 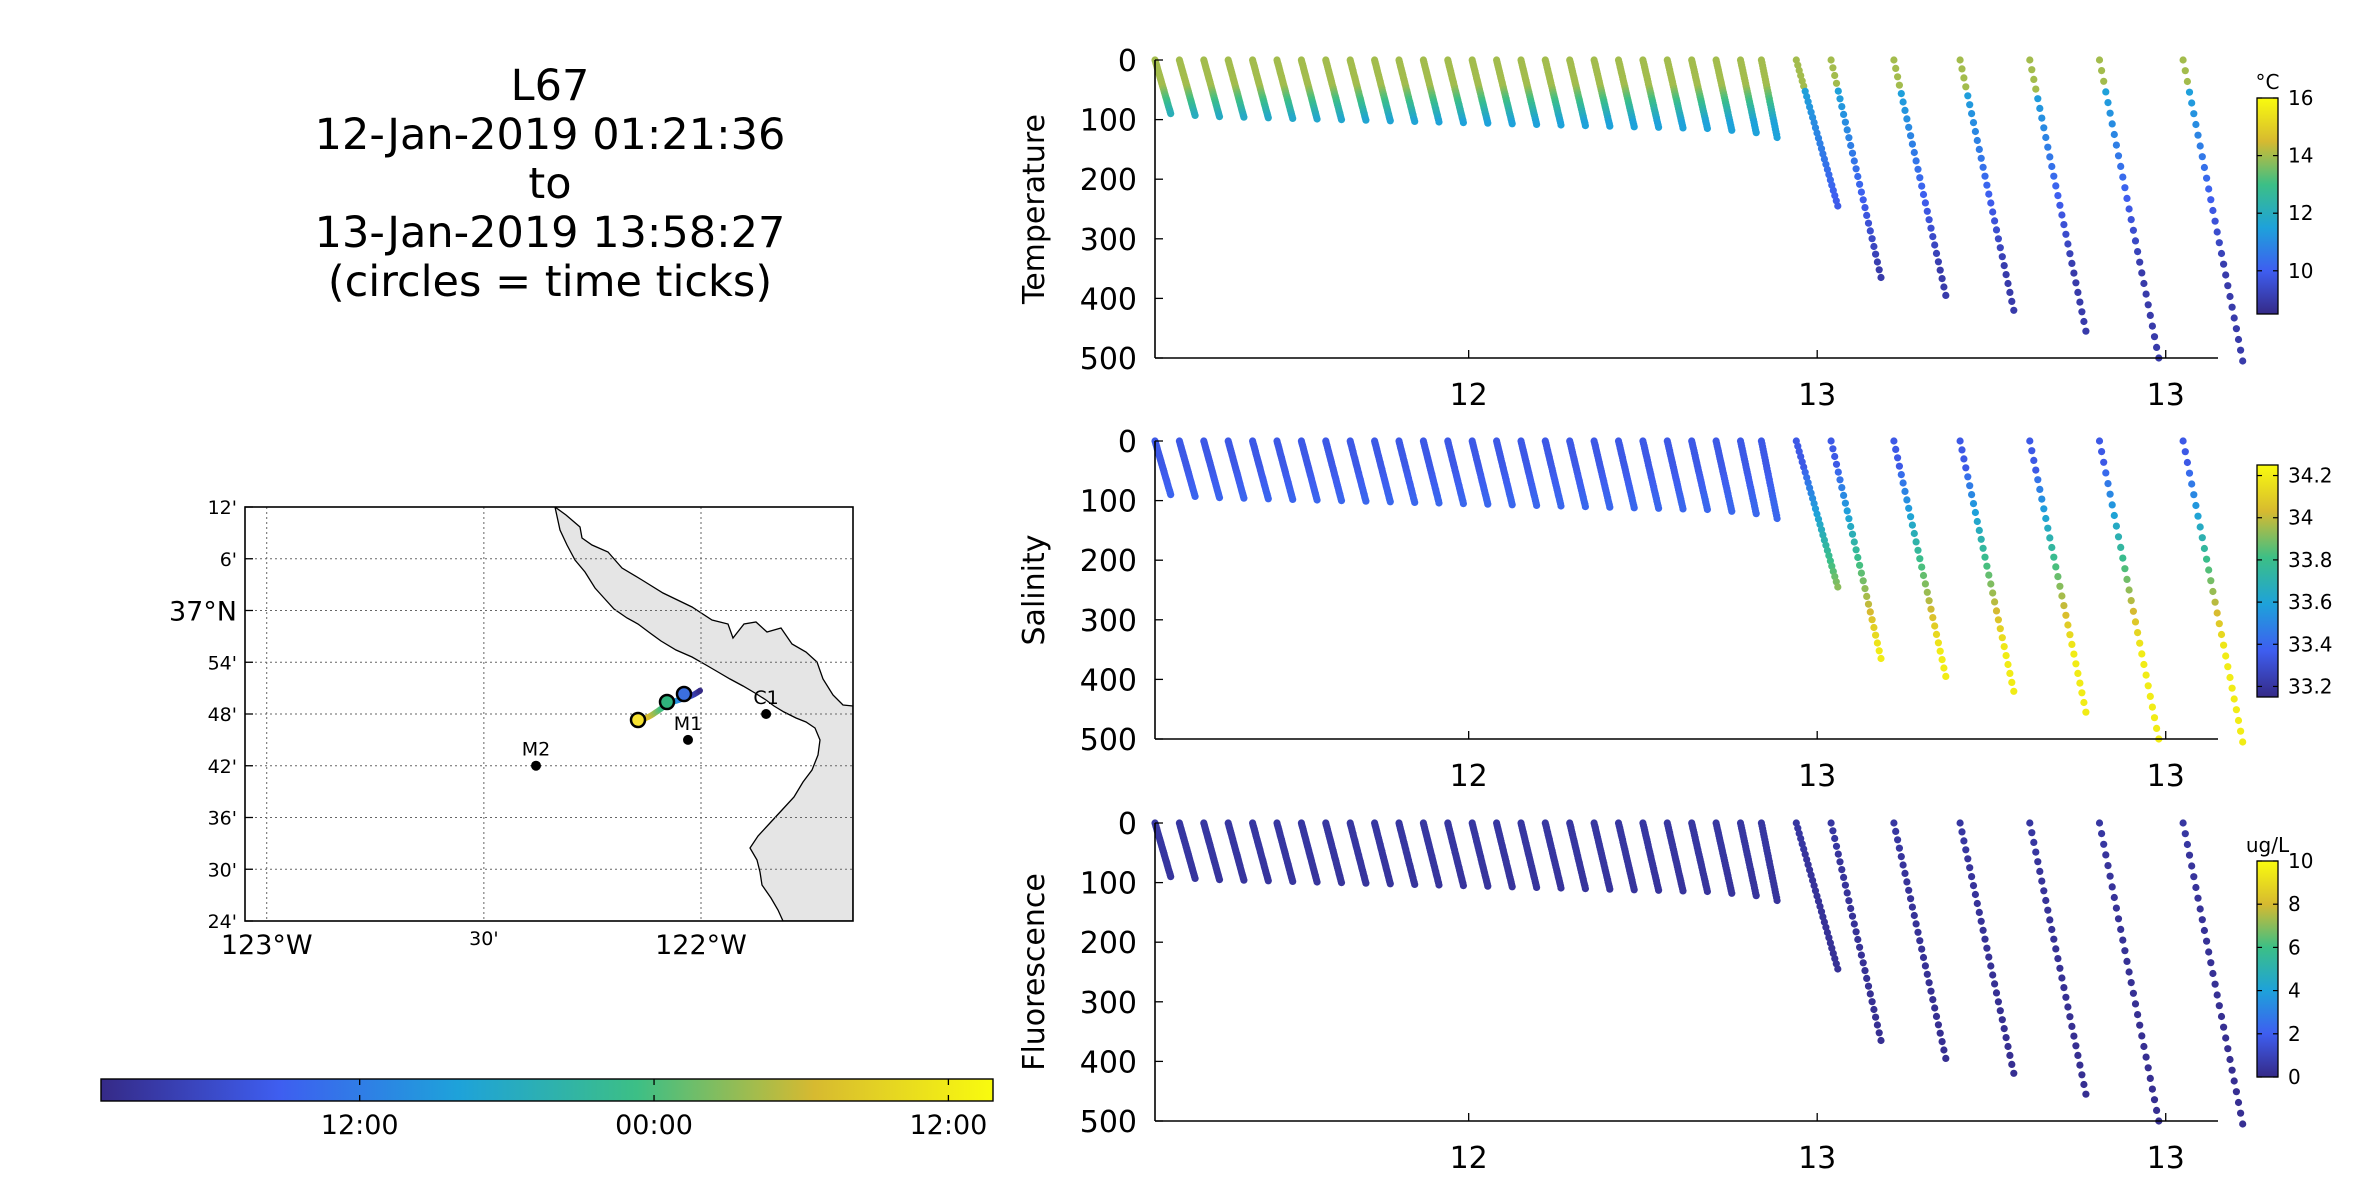 I want to click on colorbar-units: °C, so click(x=2268, y=82).